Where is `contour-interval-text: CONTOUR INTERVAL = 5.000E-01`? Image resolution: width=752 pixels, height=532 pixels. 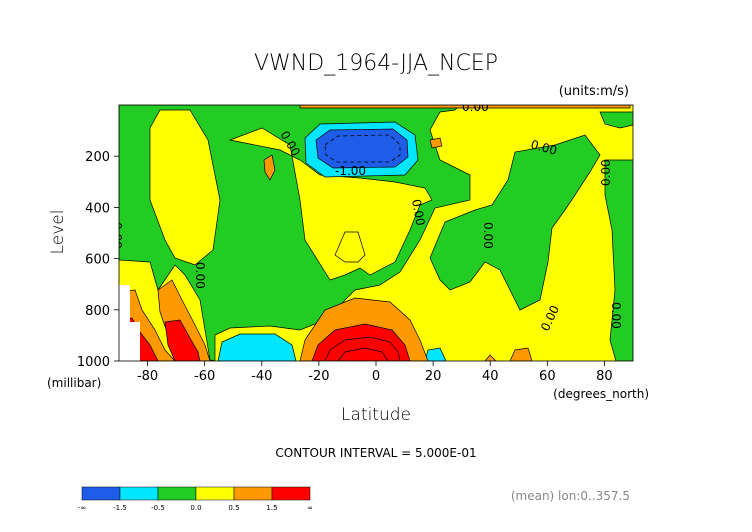
contour-interval-text: CONTOUR INTERVAL = 5.000E-01 is located at coordinates (375, 453).